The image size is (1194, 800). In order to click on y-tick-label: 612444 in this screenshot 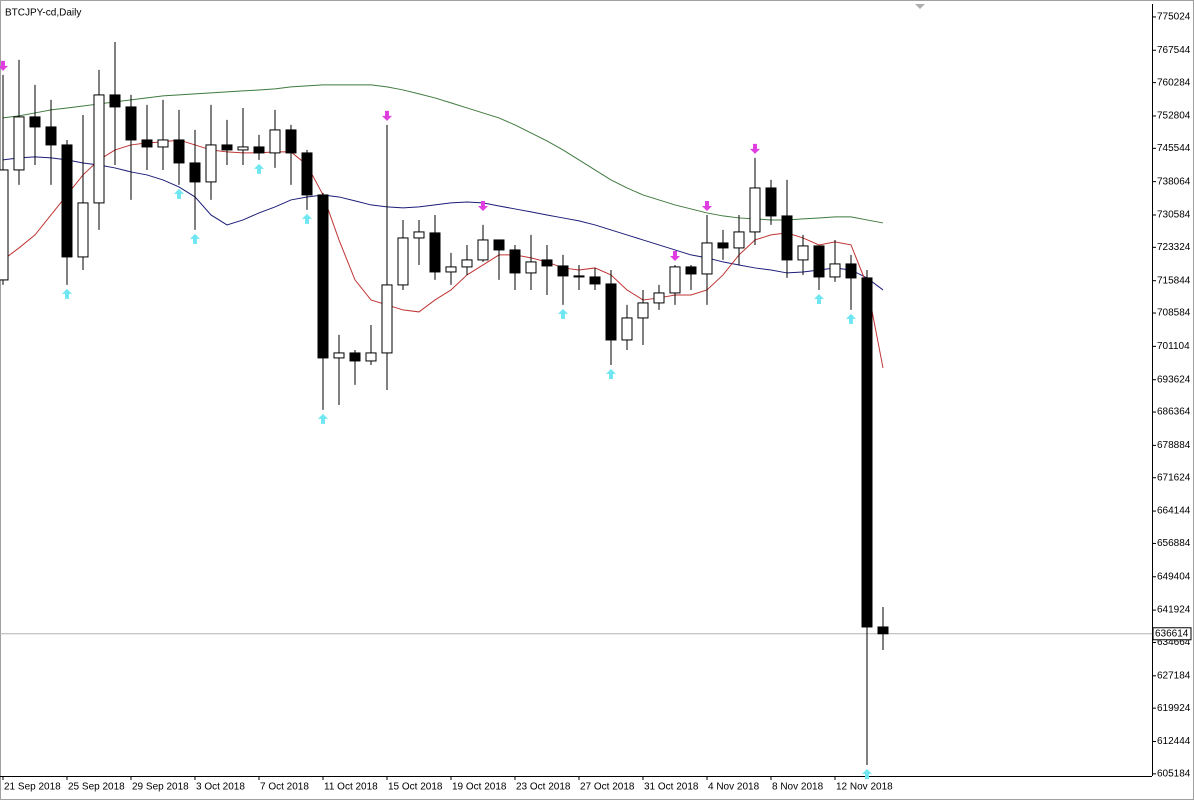, I will do `click(1174, 741)`.